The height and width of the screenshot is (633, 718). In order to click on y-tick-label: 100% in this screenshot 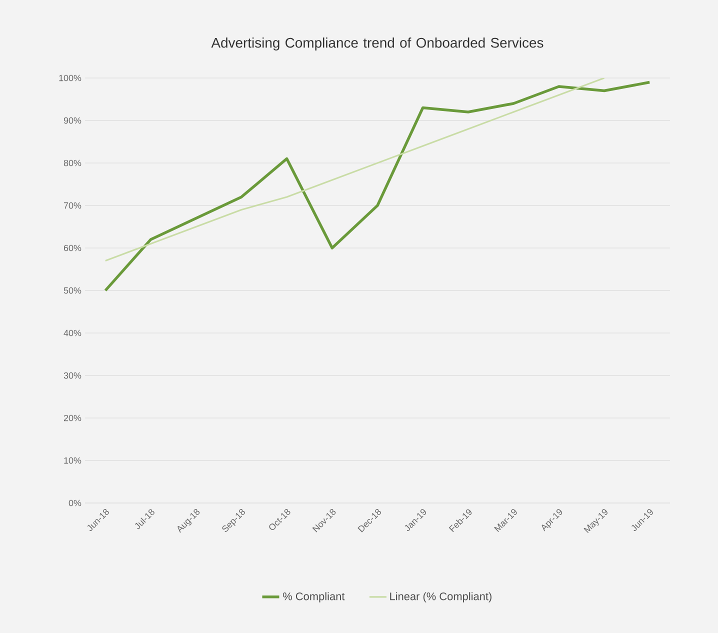, I will do `click(70, 78)`.